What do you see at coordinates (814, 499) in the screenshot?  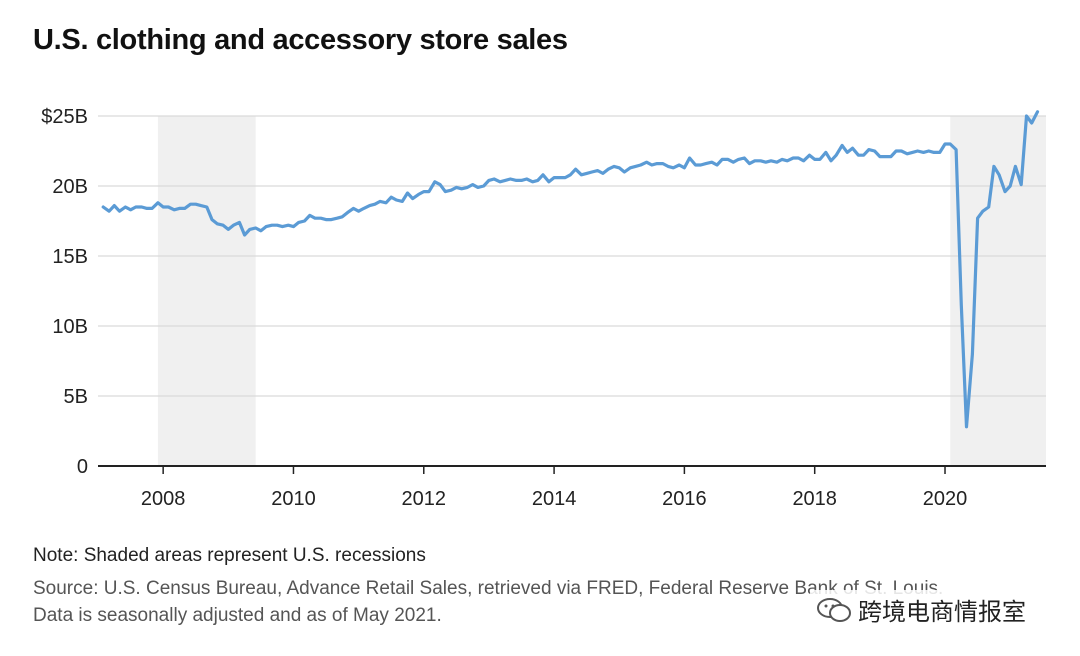 I see `x-tick-label: 2018` at bounding box center [814, 499].